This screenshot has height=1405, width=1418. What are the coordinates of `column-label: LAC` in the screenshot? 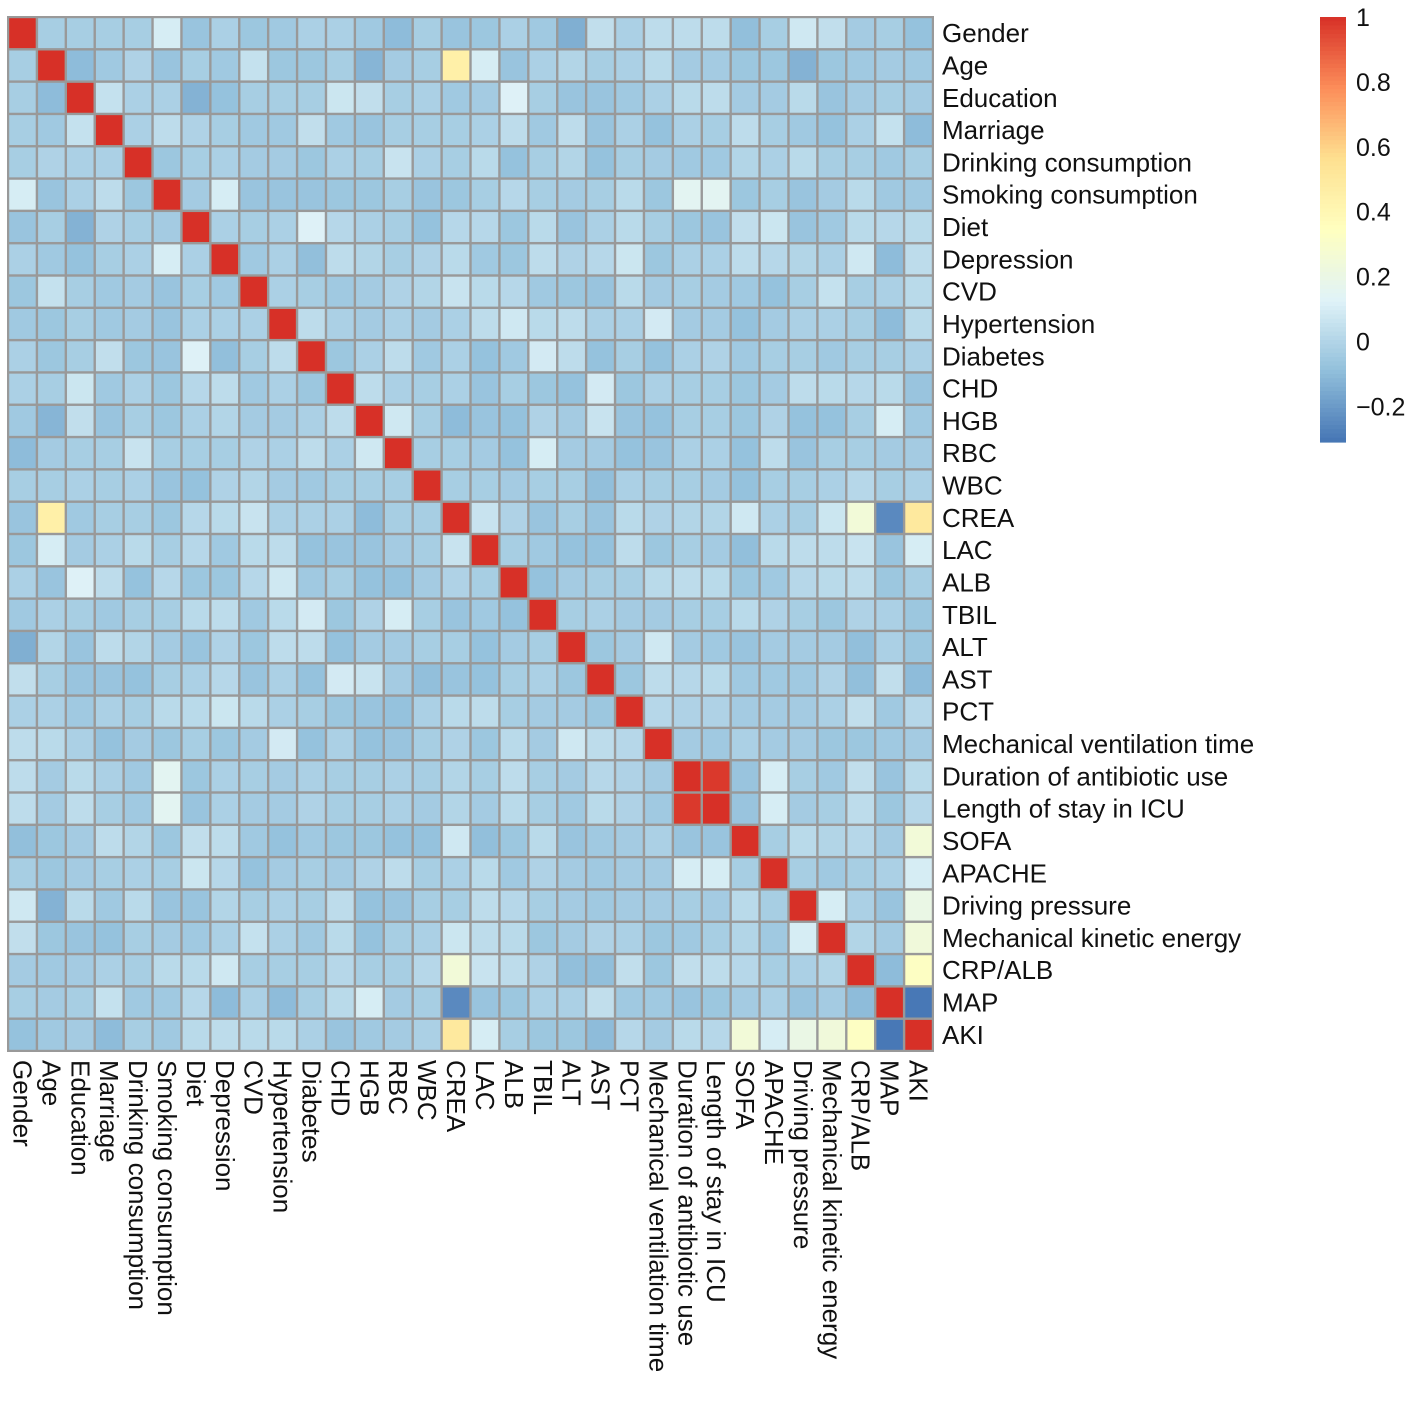 It's located at (485, 1085).